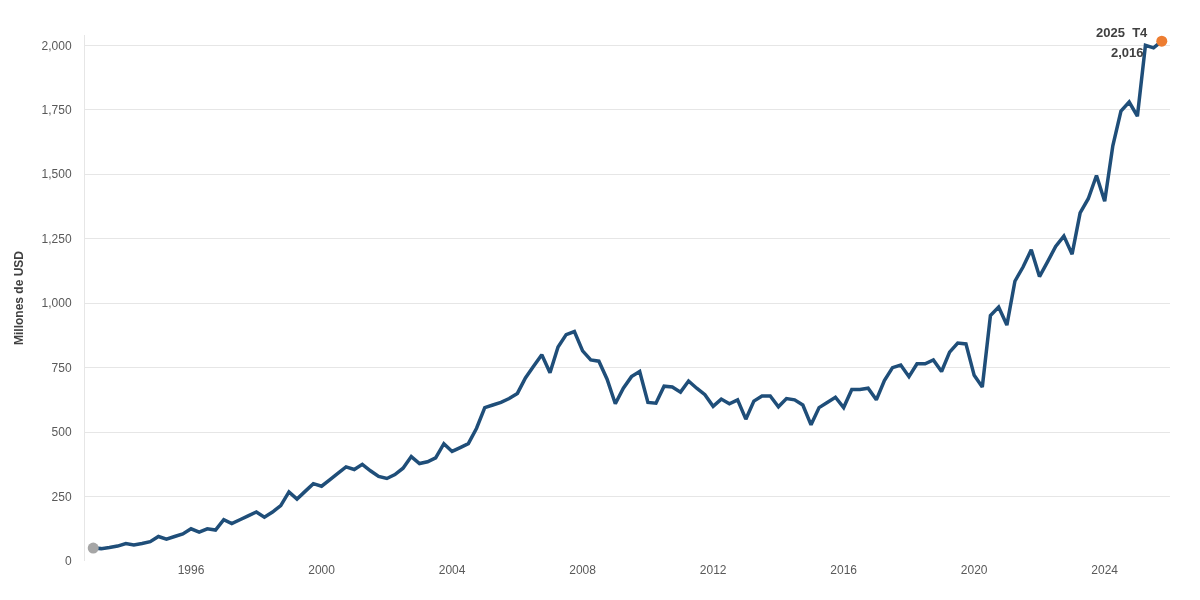 The image size is (1200, 600). What do you see at coordinates (322, 570) in the screenshot?
I see `x-tick-label: 2000` at bounding box center [322, 570].